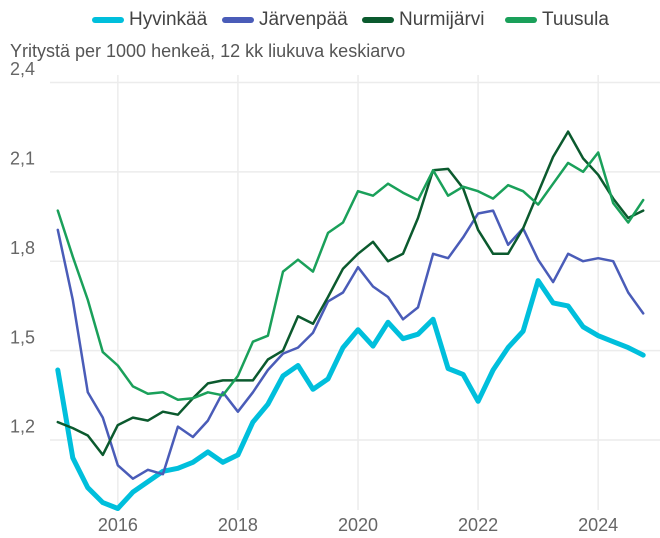  I want to click on y-tick-label: 1,2, so click(22, 427).